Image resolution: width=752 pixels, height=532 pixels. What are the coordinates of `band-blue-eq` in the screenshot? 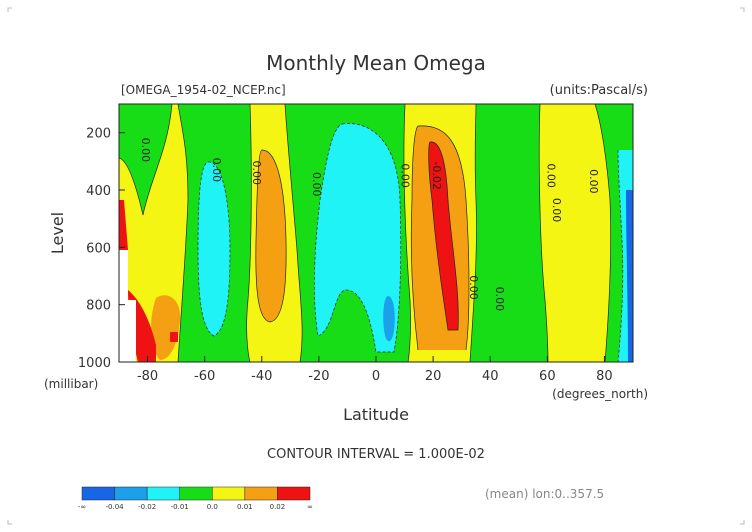 It's located at (389, 319).